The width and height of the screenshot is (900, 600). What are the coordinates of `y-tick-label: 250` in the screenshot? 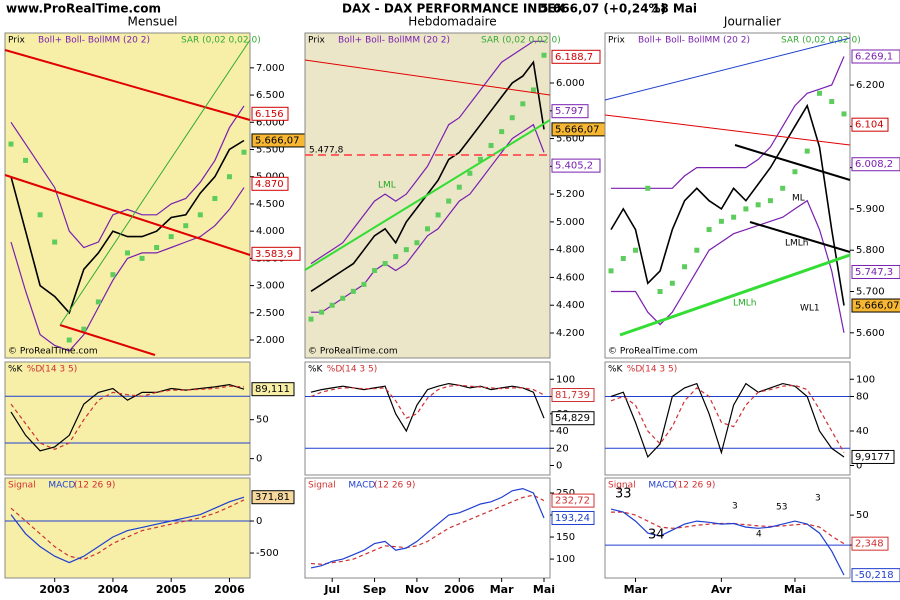 It's located at (565, 493).